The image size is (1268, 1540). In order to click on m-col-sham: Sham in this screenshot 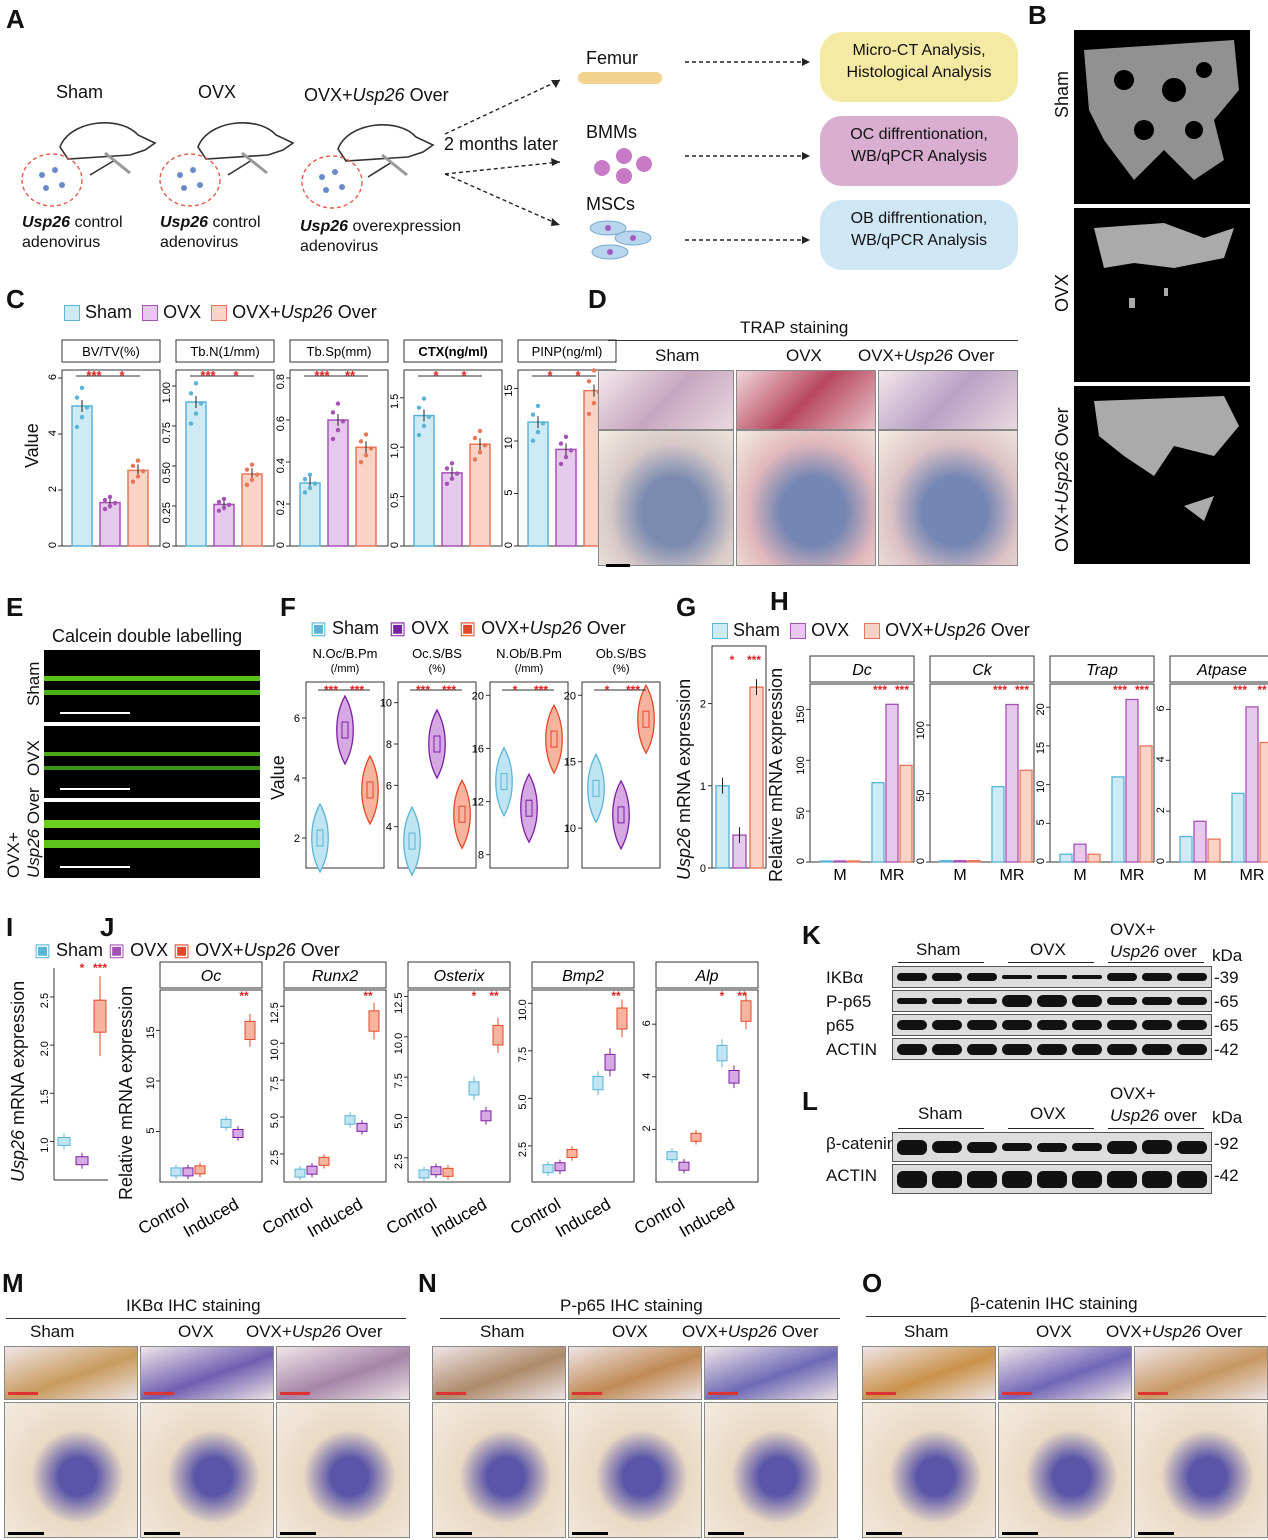, I will do `click(52, 1331)`.